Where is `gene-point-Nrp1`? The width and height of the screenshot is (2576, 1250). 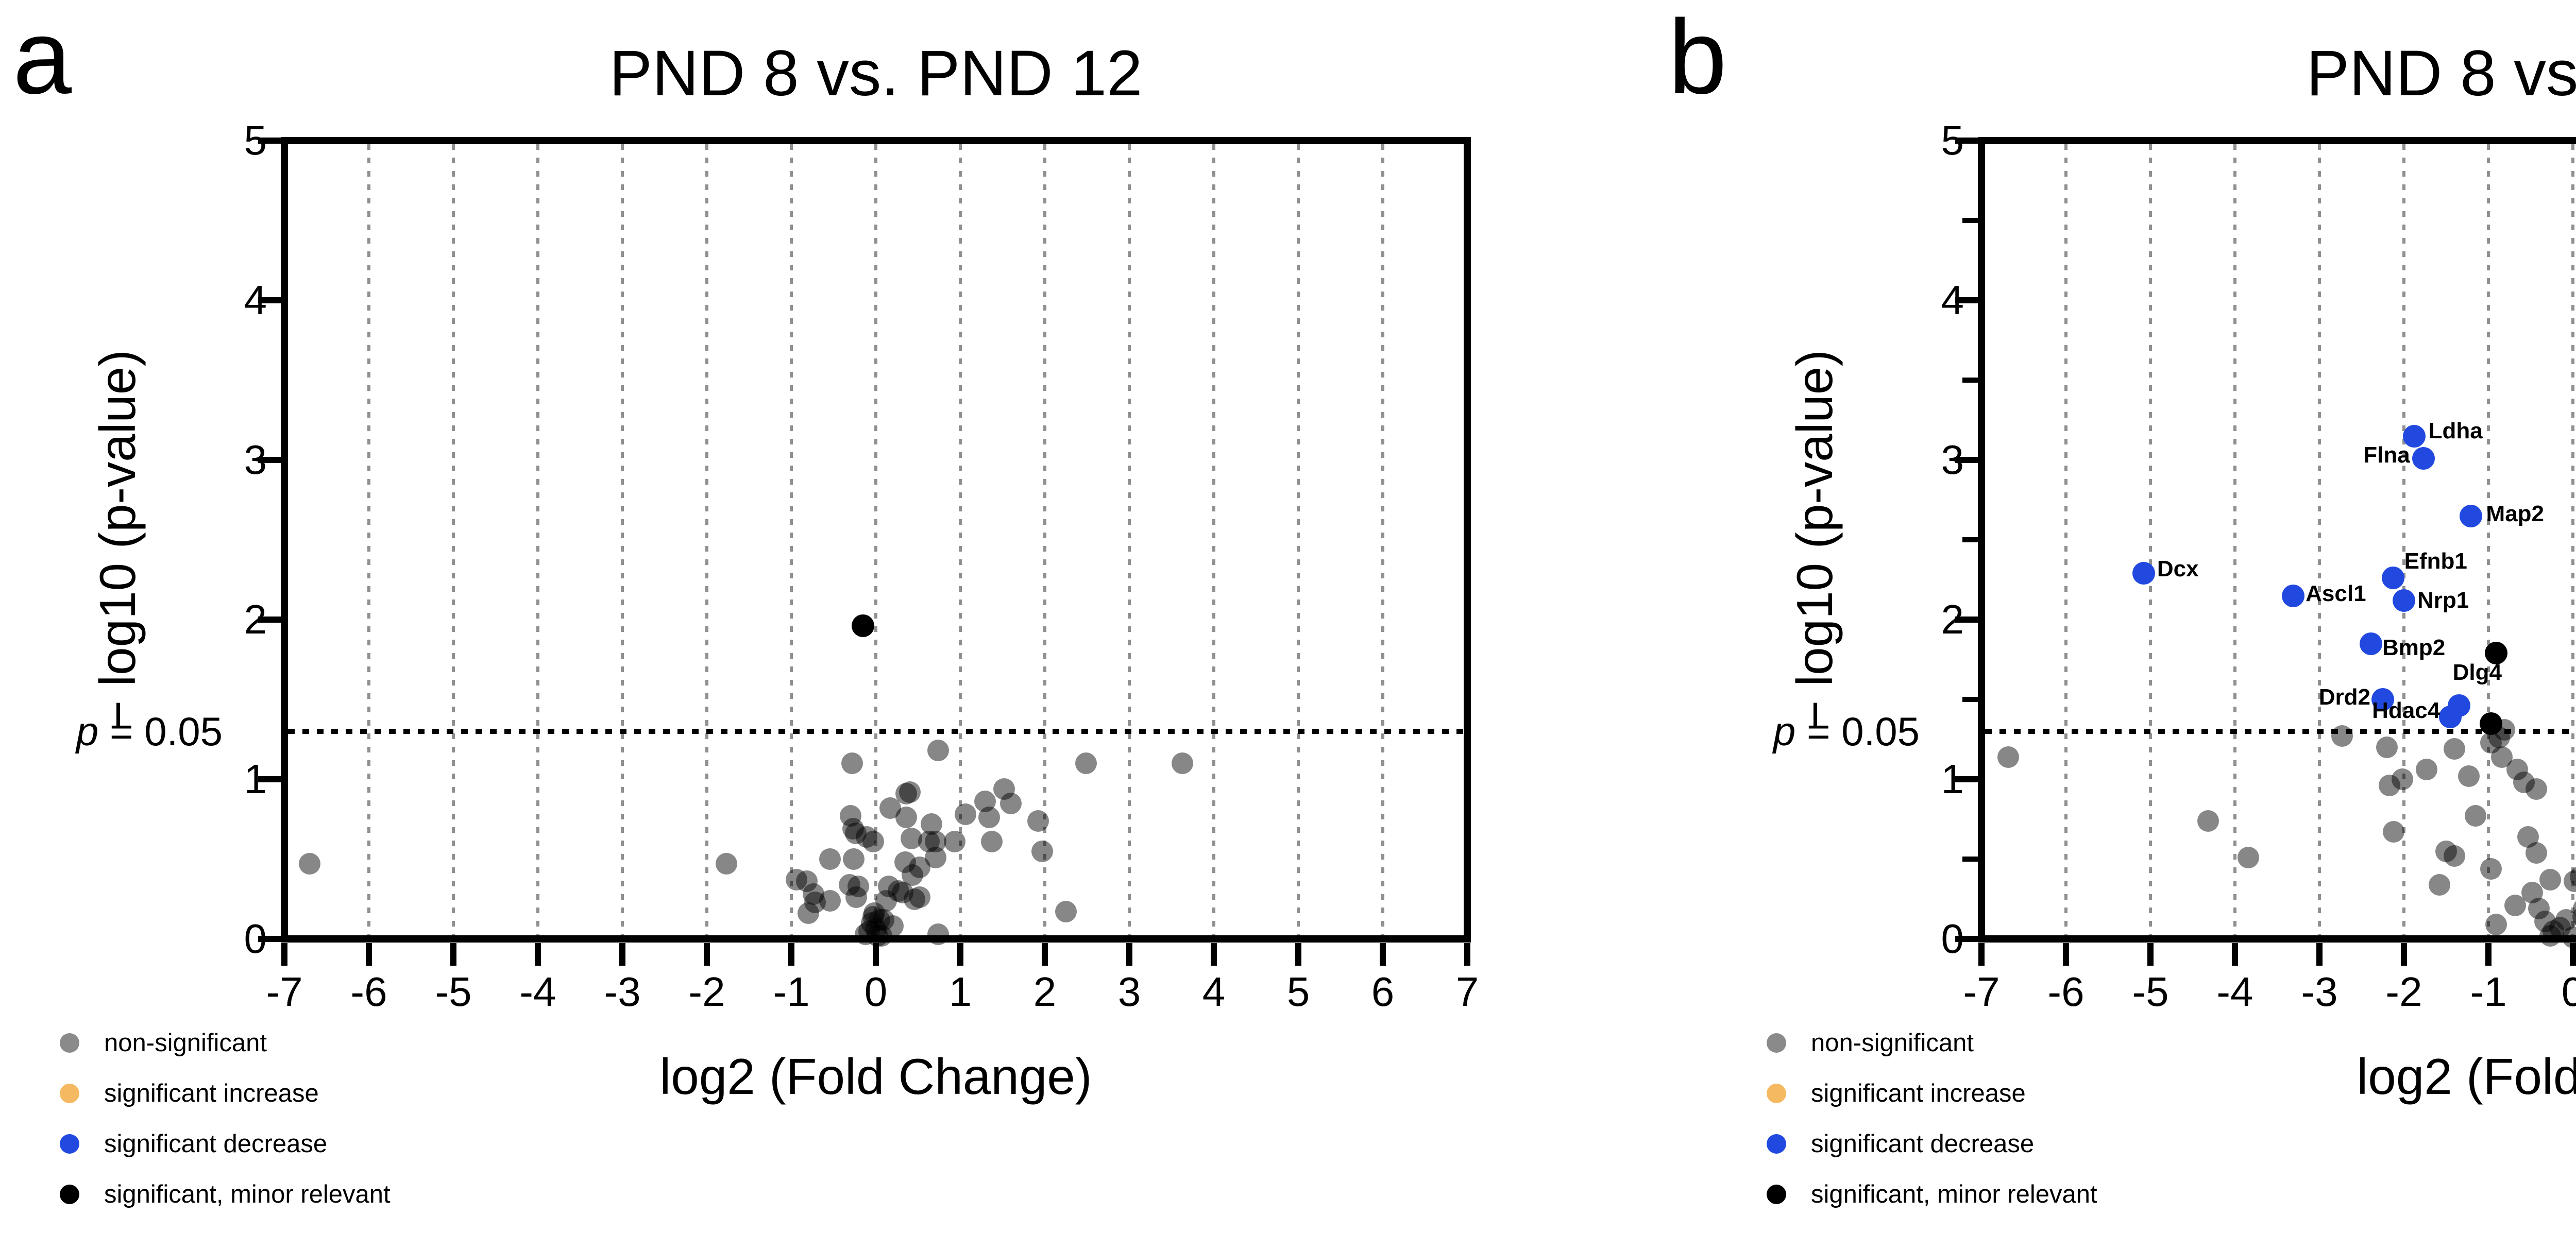
gene-point-Nrp1 is located at coordinates (2404, 600).